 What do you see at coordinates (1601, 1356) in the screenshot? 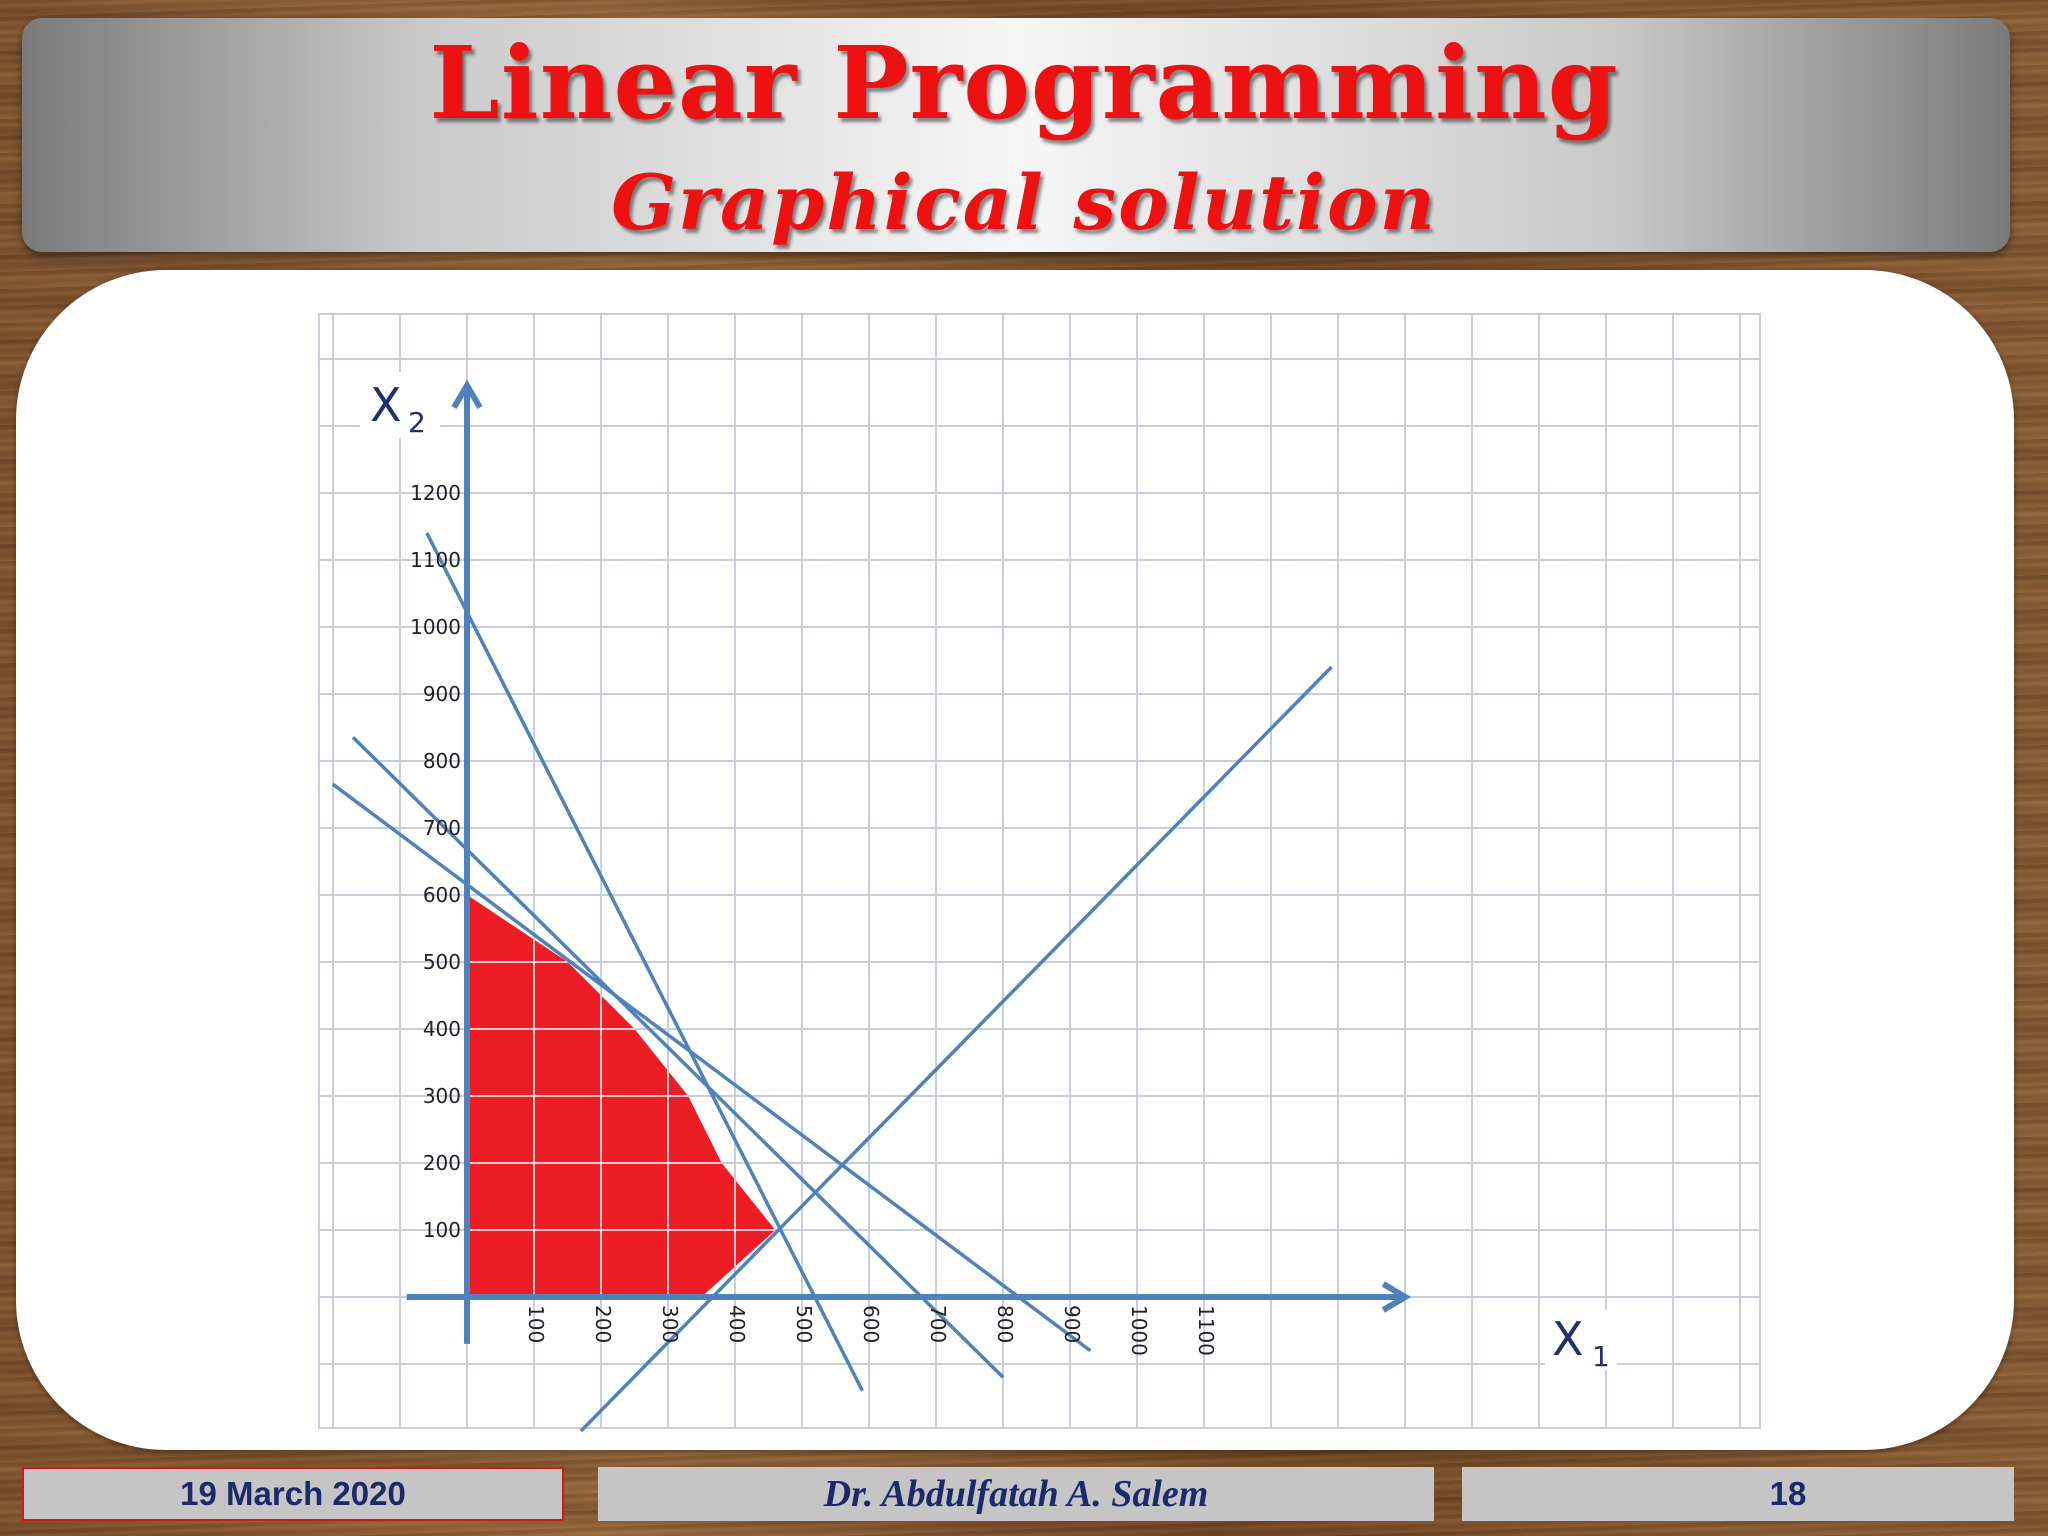
I see `x-axis-label-subscript: 1` at bounding box center [1601, 1356].